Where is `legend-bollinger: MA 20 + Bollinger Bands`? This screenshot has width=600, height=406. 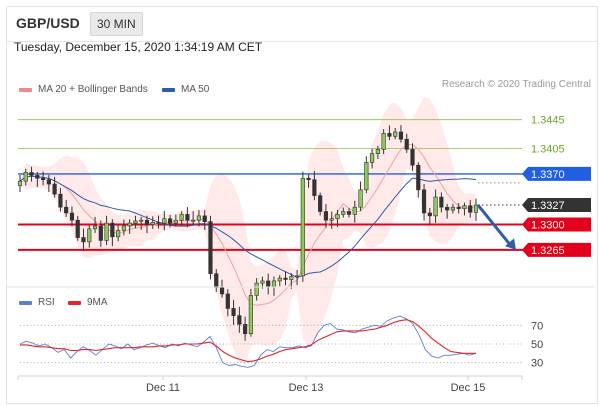 legend-bollinger: MA 20 + Bollinger Bands is located at coordinates (83, 89).